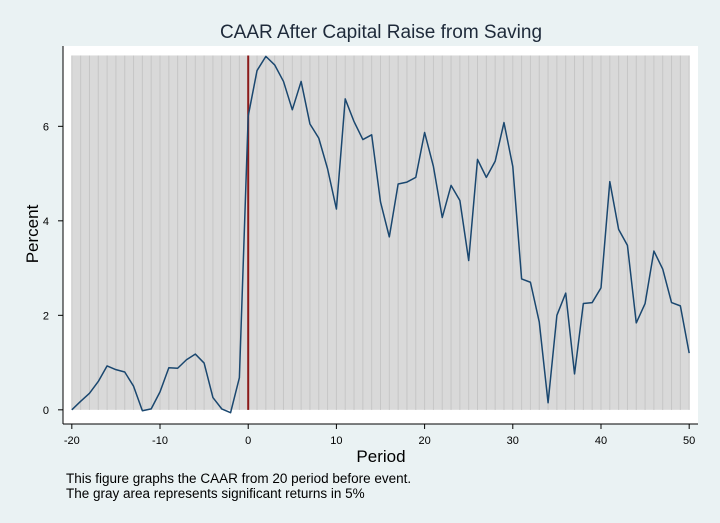 The height and width of the screenshot is (523, 720). What do you see at coordinates (160, 441) in the screenshot?
I see `x-tick-label: -10` at bounding box center [160, 441].